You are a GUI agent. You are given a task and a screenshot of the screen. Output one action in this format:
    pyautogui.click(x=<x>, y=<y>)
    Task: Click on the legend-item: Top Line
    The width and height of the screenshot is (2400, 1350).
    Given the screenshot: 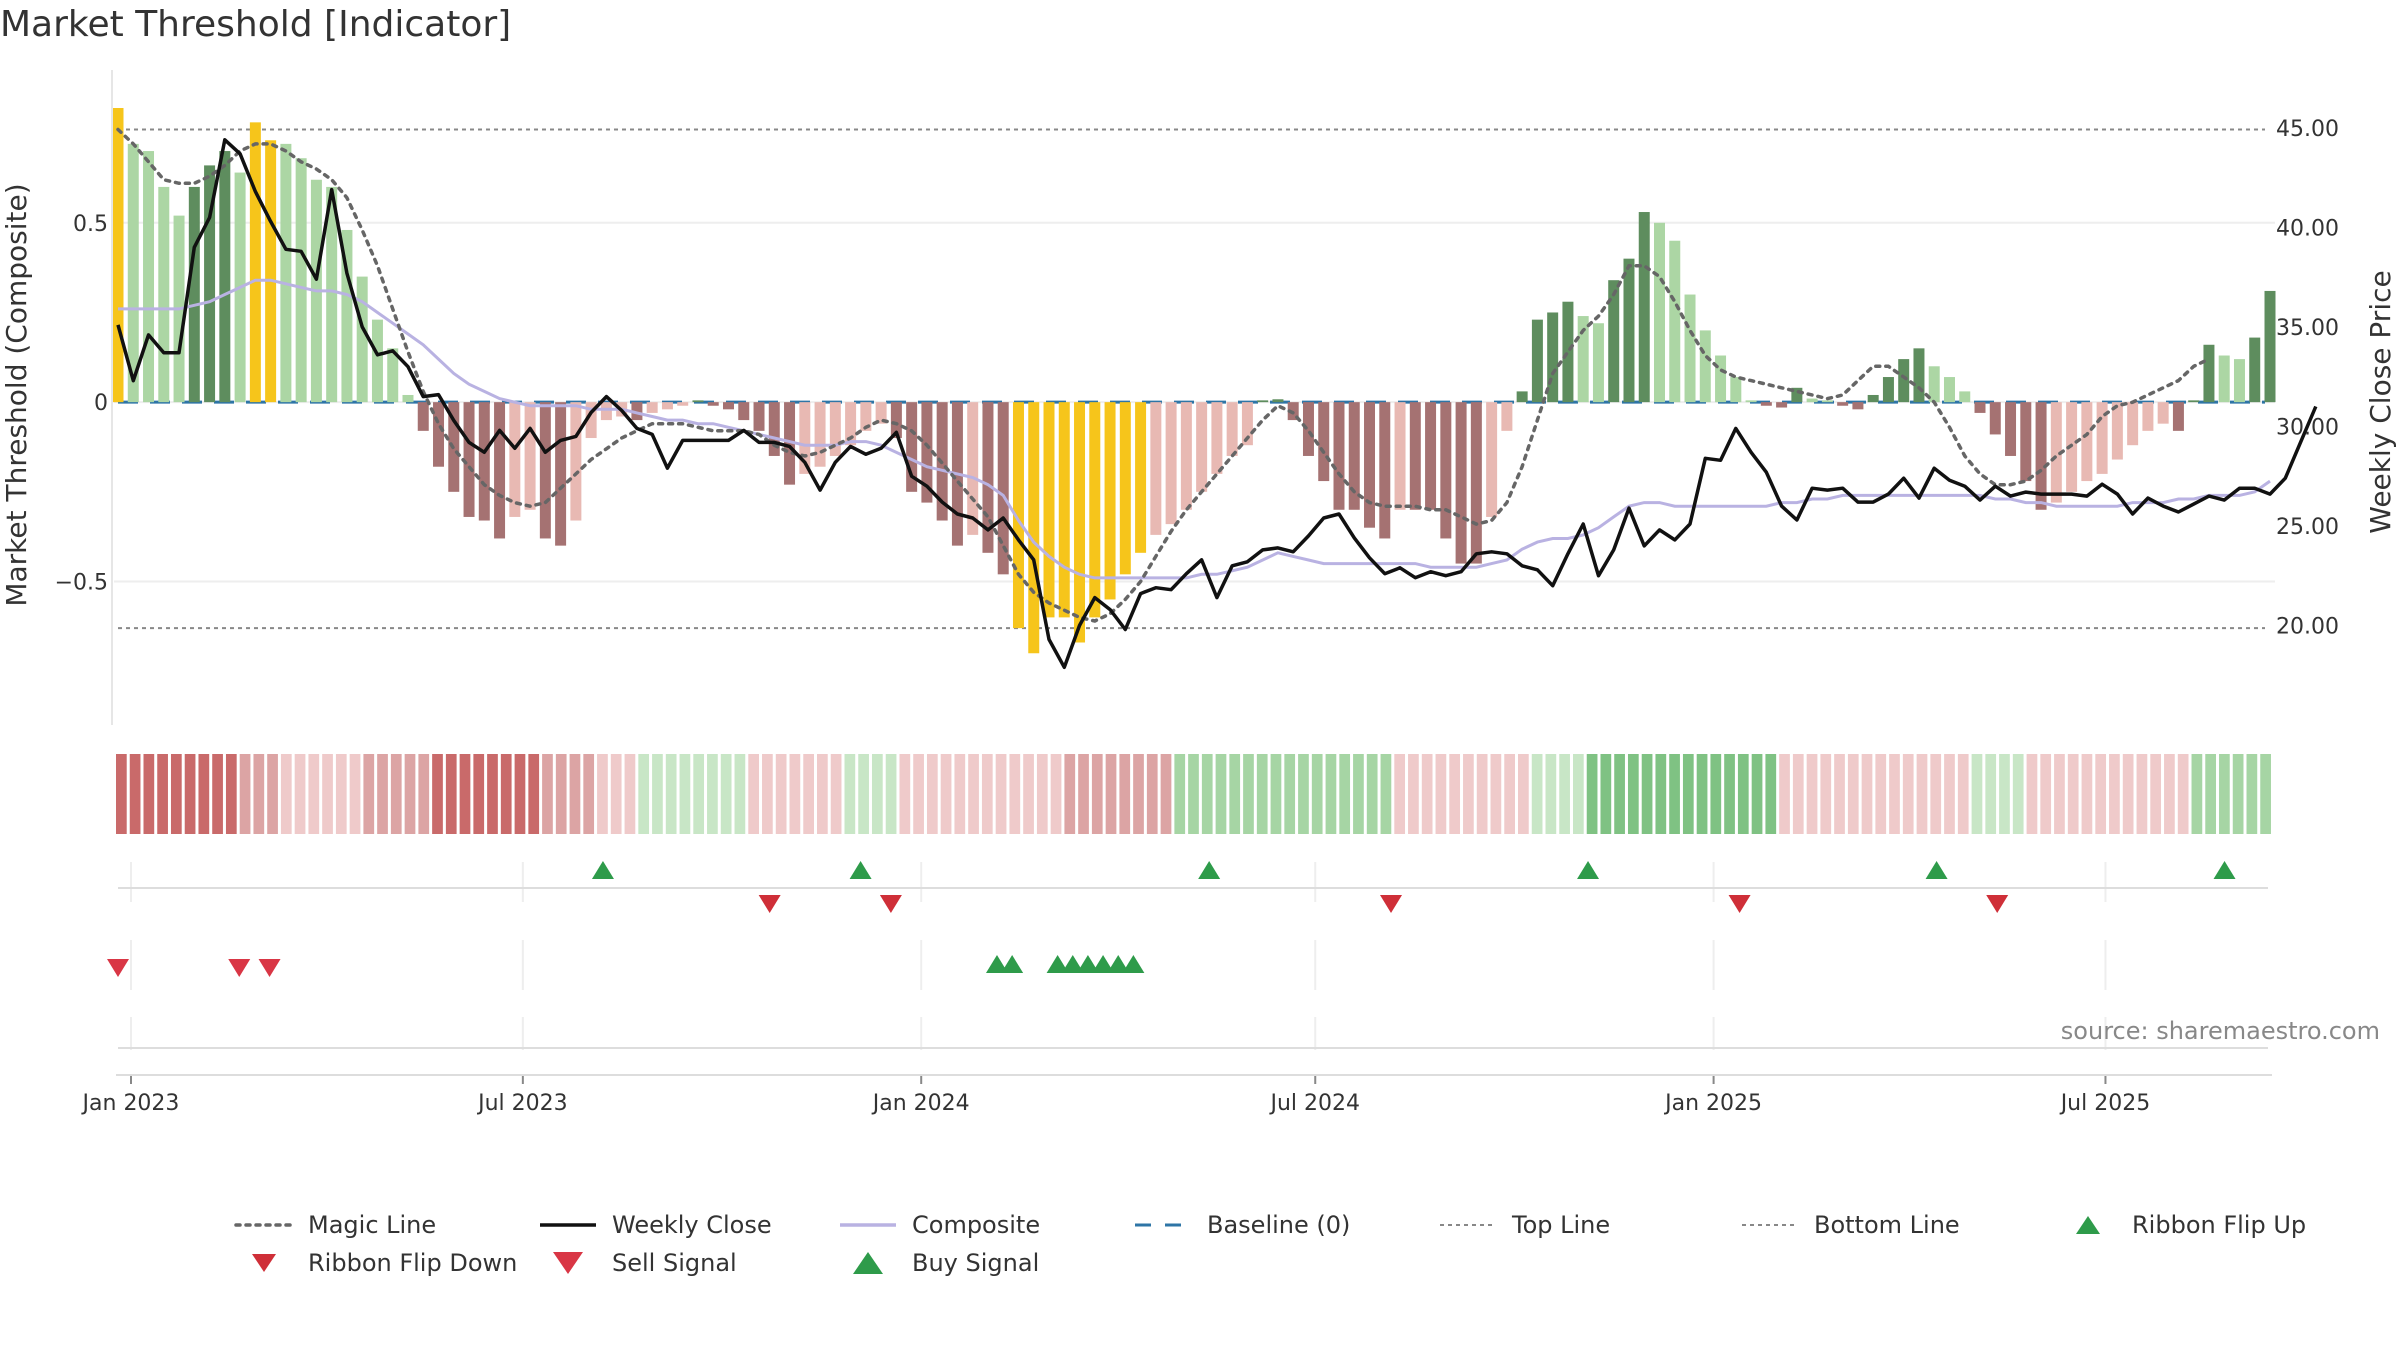 What is the action you would take?
    pyautogui.click(x=1525, y=1225)
    